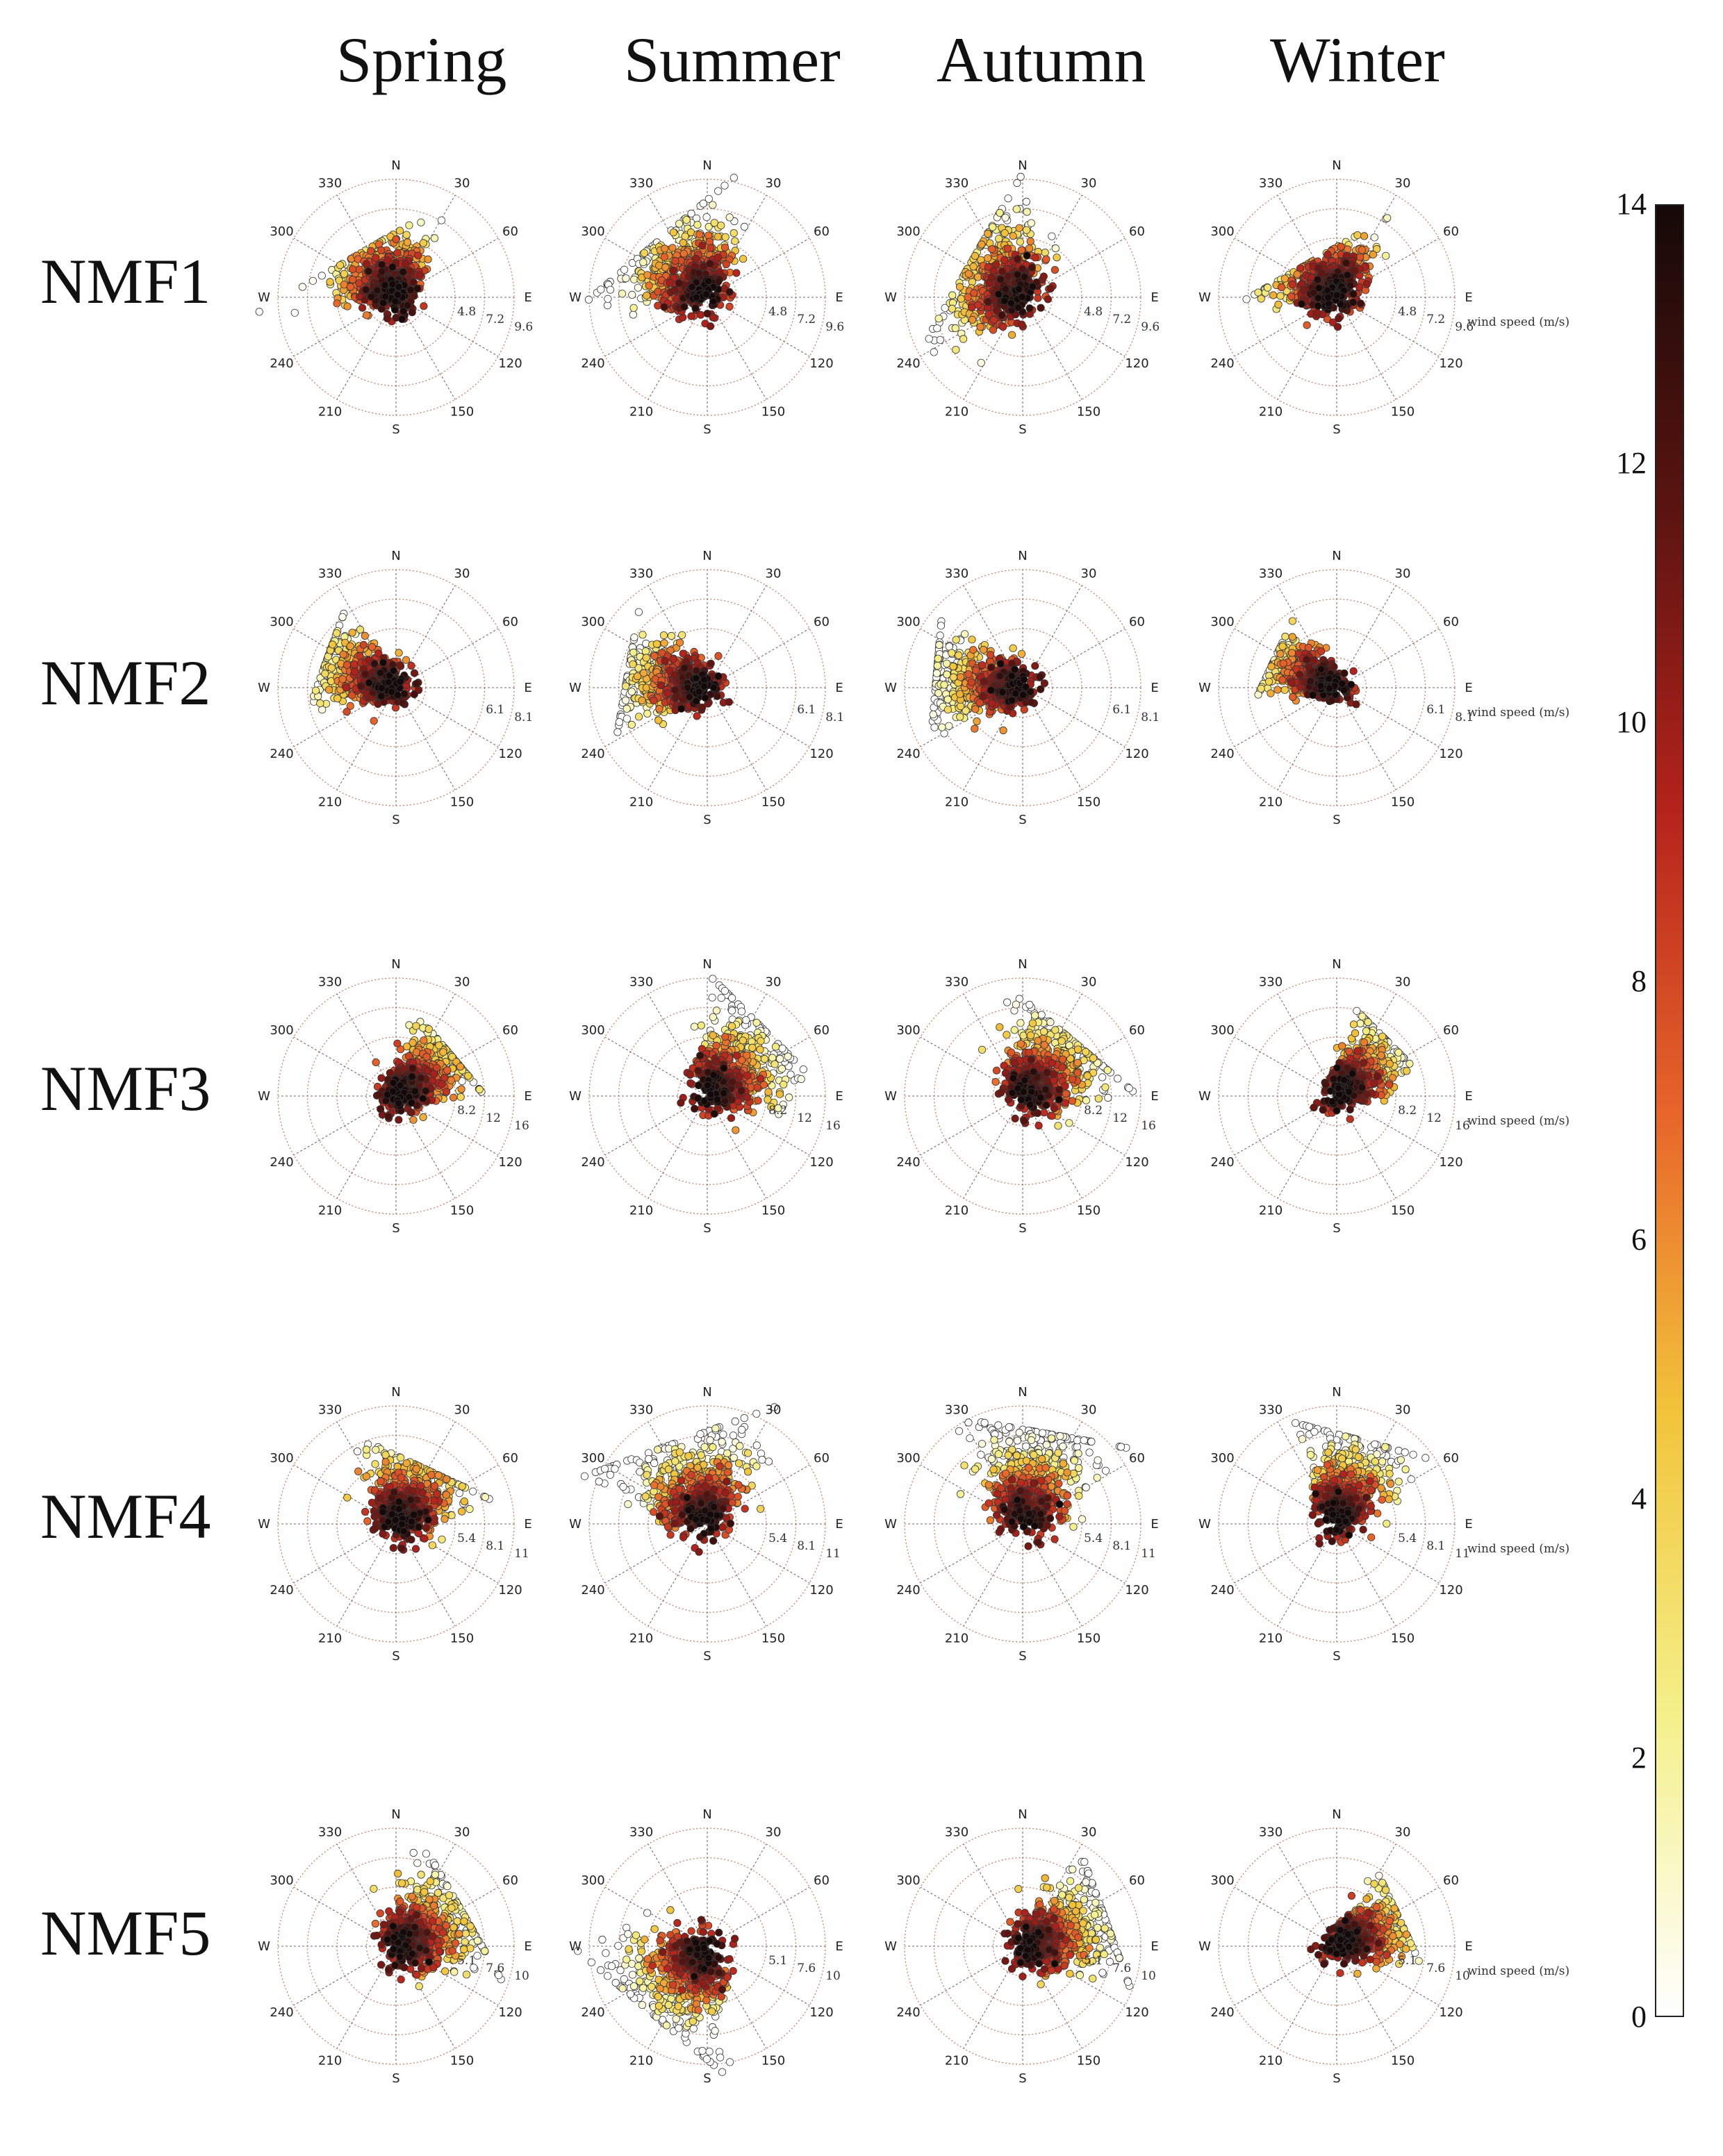 The width and height of the screenshot is (1723, 2156). What do you see at coordinates (281, 363) in the screenshot?
I see `compass-label: 240` at bounding box center [281, 363].